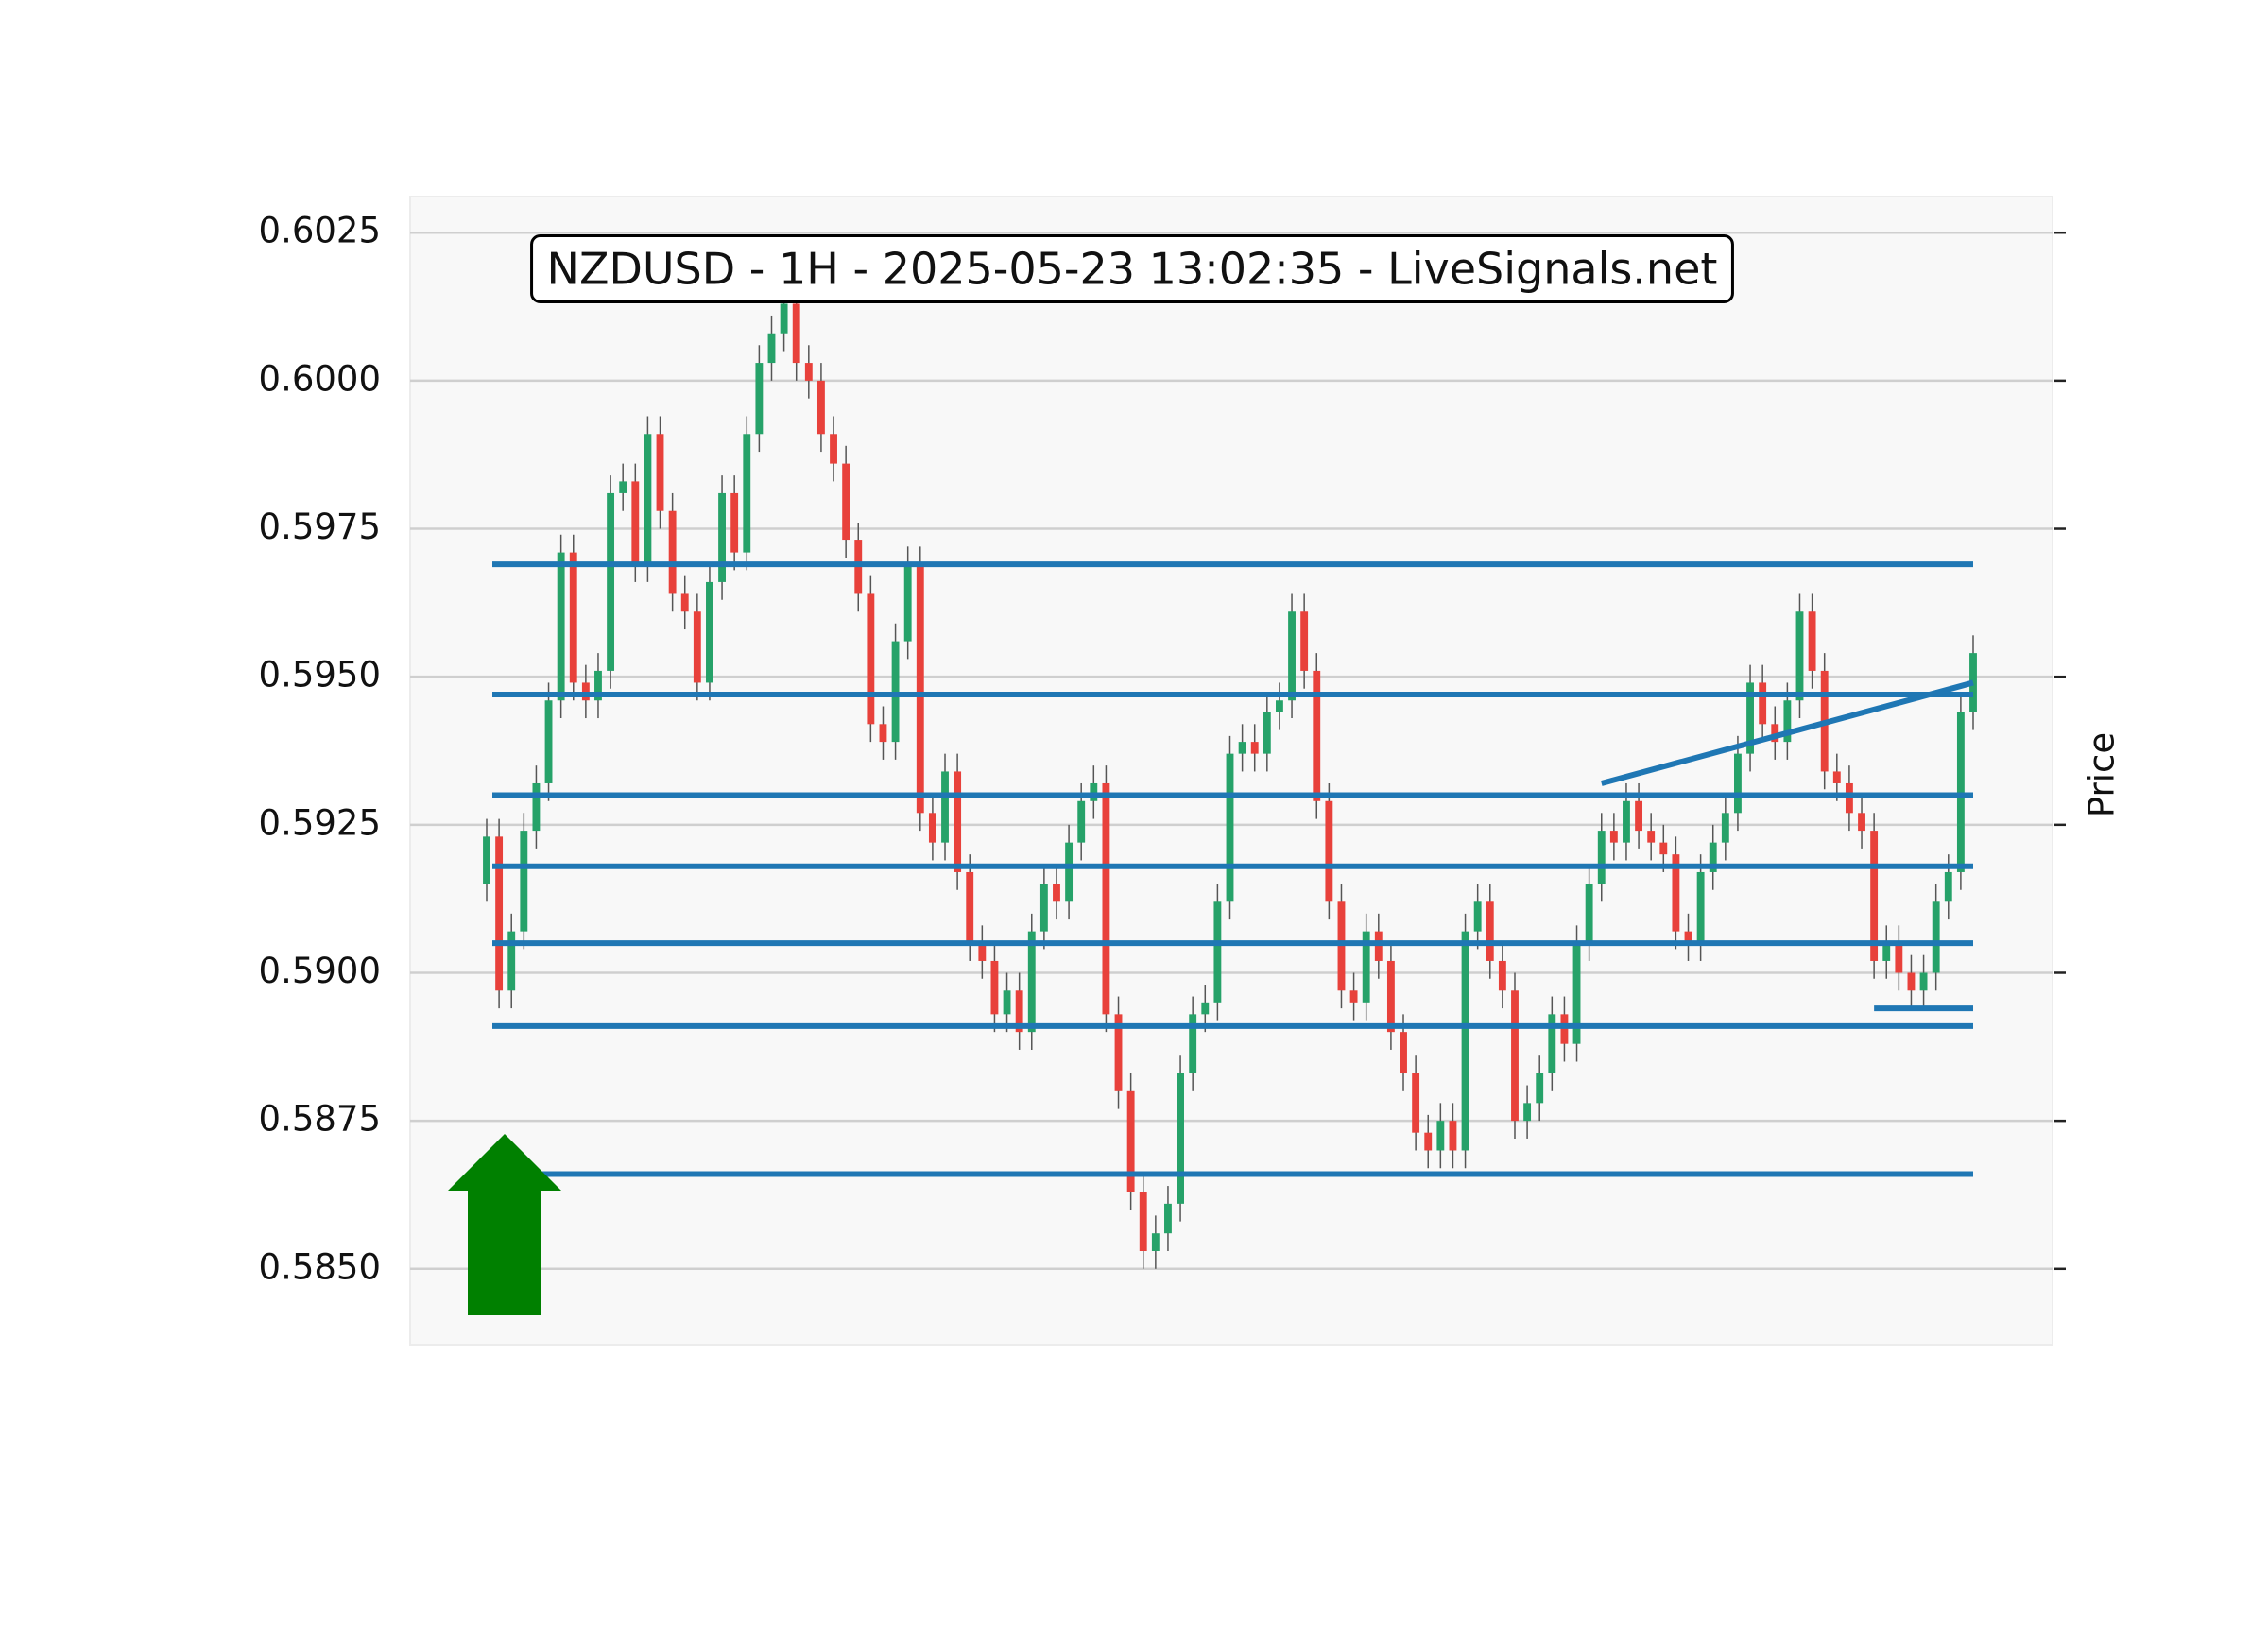  I want to click on y-tick-label: 0.5975, so click(320, 527).